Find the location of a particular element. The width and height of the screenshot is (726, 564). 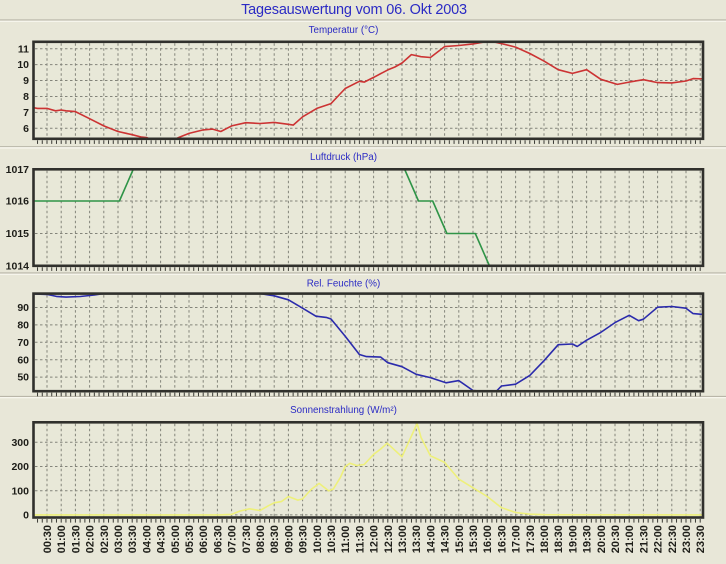

svg-text: 80 is located at coordinates (23, 326).